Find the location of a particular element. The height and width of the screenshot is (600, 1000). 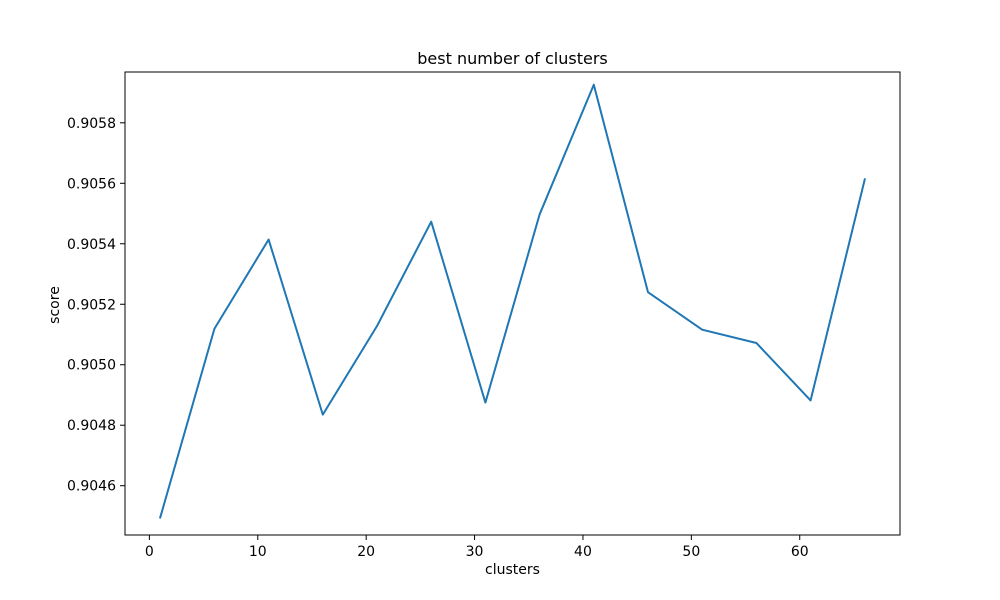

x-tick-label: 0 is located at coordinates (149, 552).